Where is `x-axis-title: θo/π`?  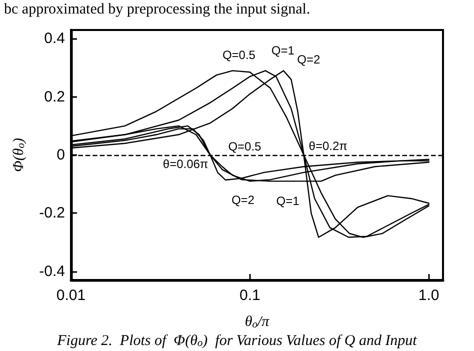
x-axis-title: θo/π is located at coordinates (257, 322).